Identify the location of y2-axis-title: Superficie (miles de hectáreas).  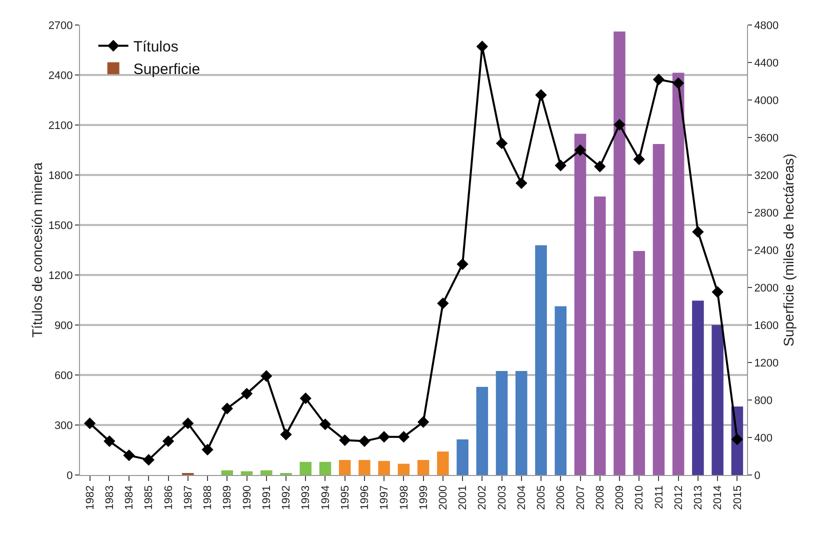
(788, 250).